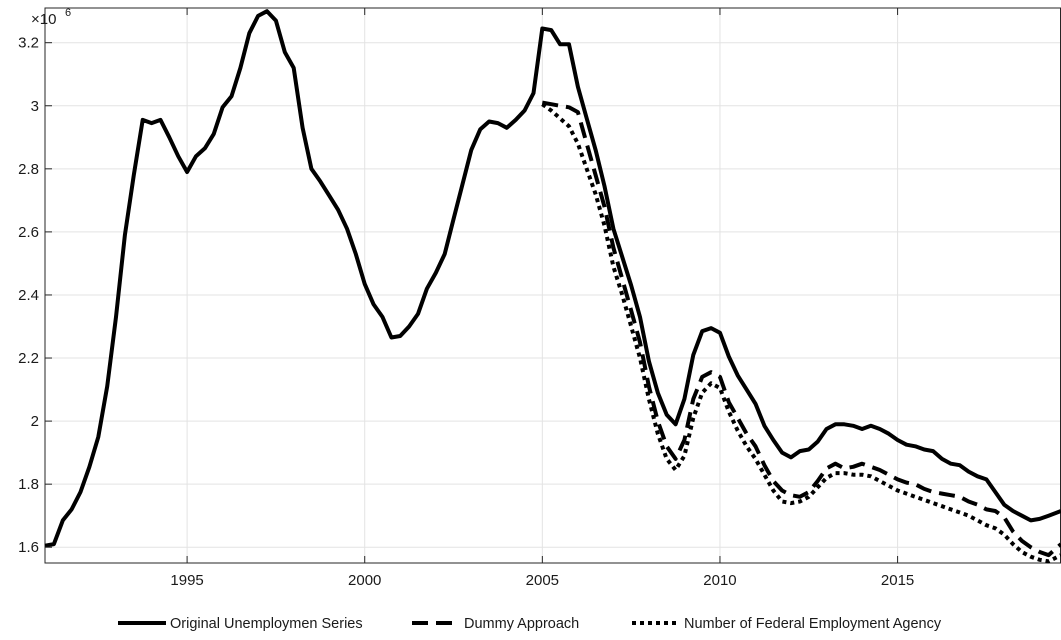  What do you see at coordinates (28, 295) in the screenshot?
I see `y-tick-label: 2.4` at bounding box center [28, 295].